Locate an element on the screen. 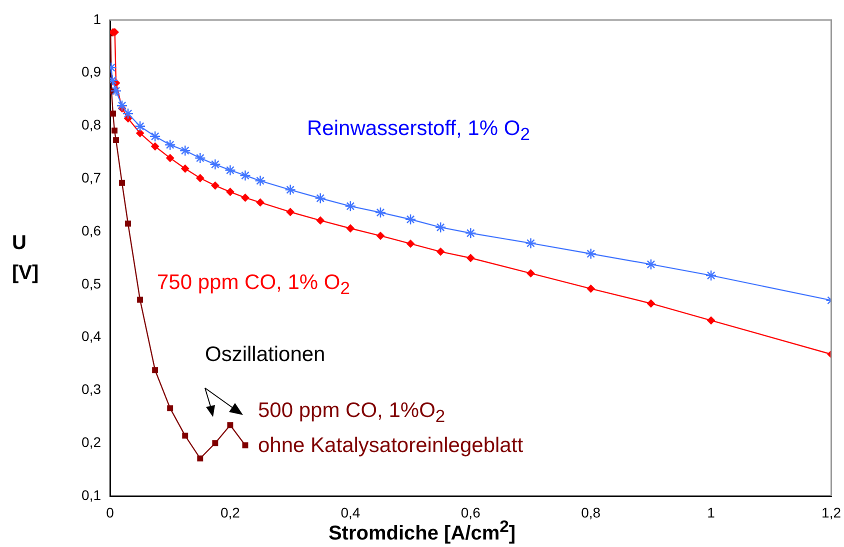 The image size is (844, 547). annotation: Oszillationen is located at coordinates (265, 355).